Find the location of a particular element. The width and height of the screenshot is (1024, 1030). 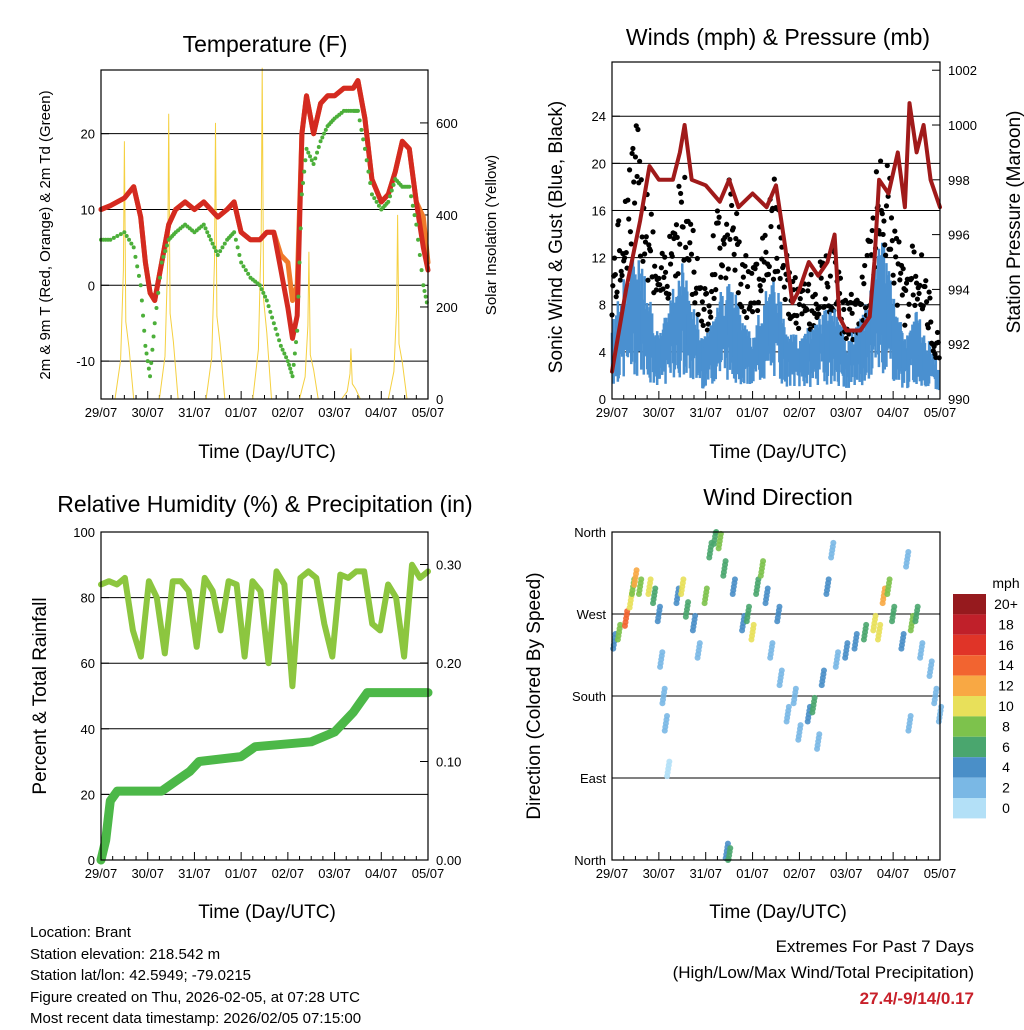

solar-insolation-line is located at coordinates (262, 233).